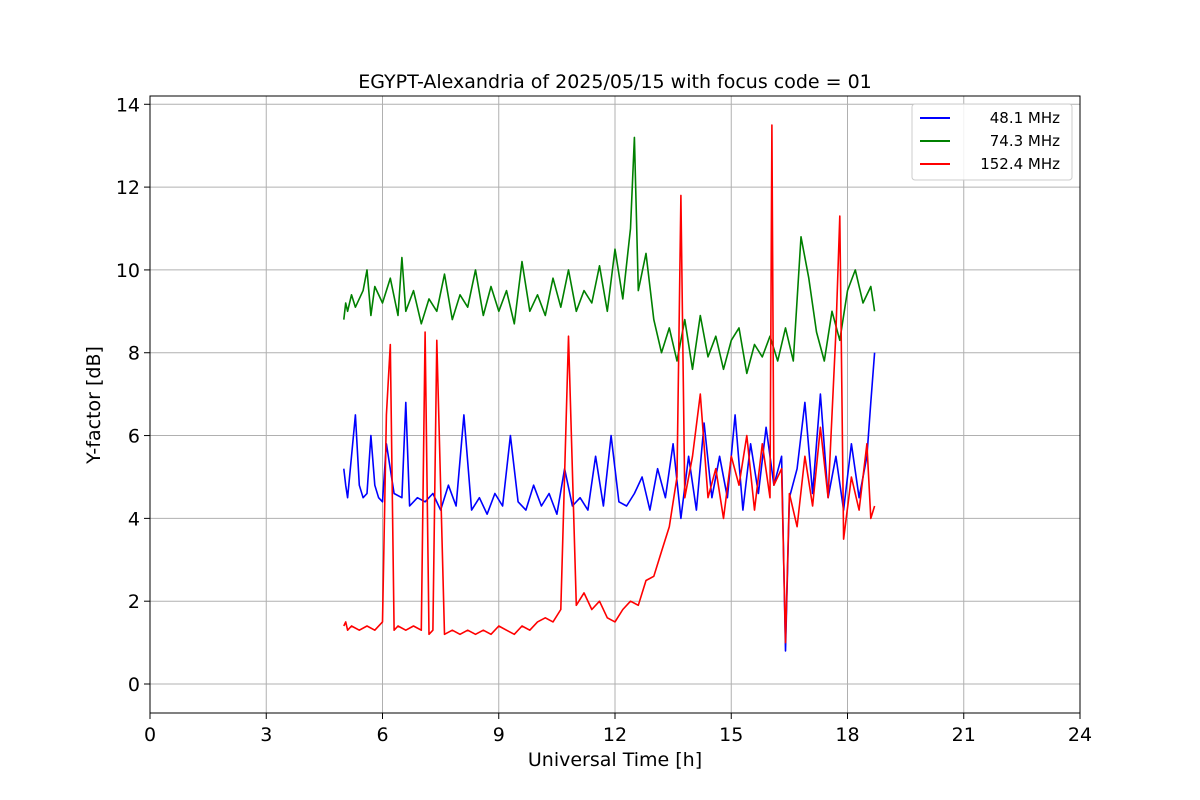 The width and height of the screenshot is (1200, 800). What do you see at coordinates (128, 105) in the screenshot?
I see `y-tick-label: 14` at bounding box center [128, 105].